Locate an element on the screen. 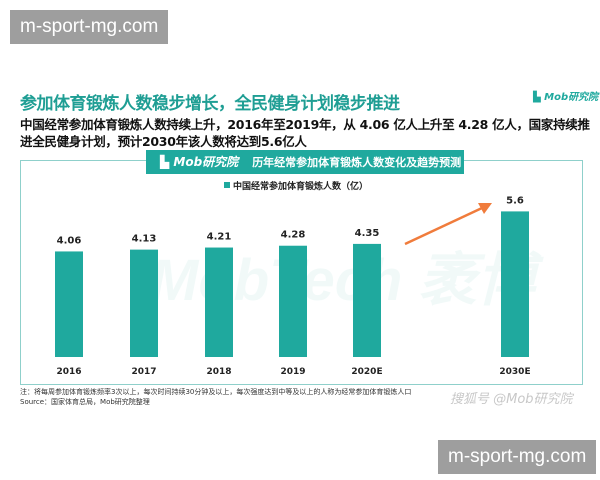 Image resolution: width=600 pixels, height=480 pixels. value-label: 4.35 is located at coordinates (367, 233).